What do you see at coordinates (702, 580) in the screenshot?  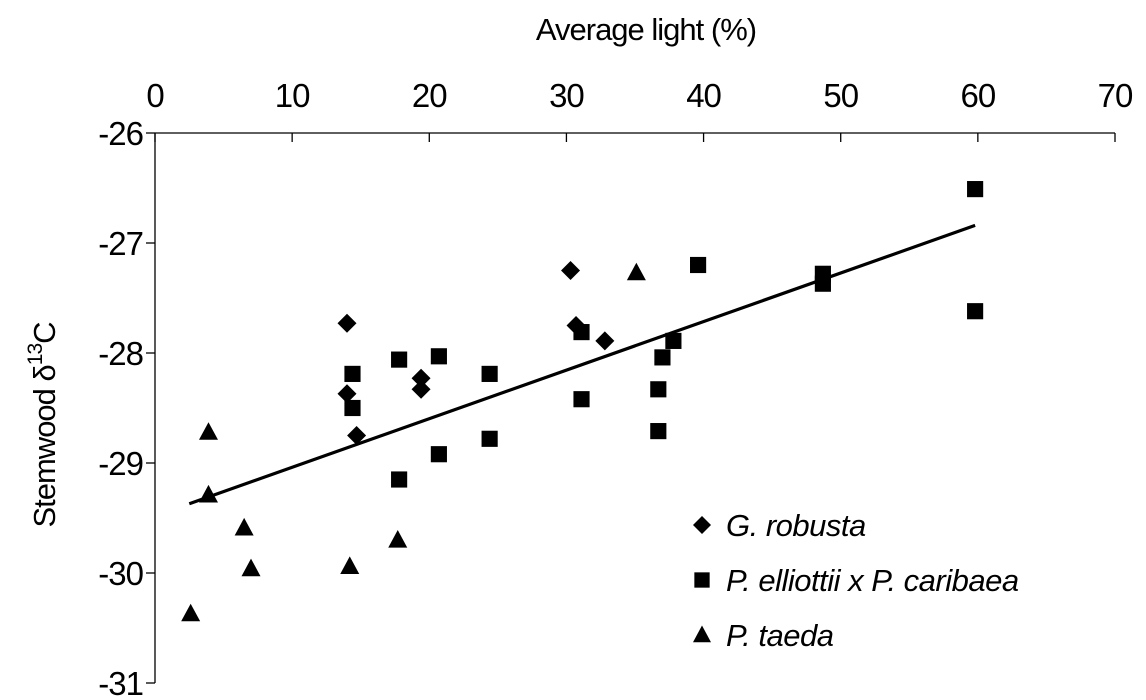 I see `legend-marker-square` at bounding box center [702, 580].